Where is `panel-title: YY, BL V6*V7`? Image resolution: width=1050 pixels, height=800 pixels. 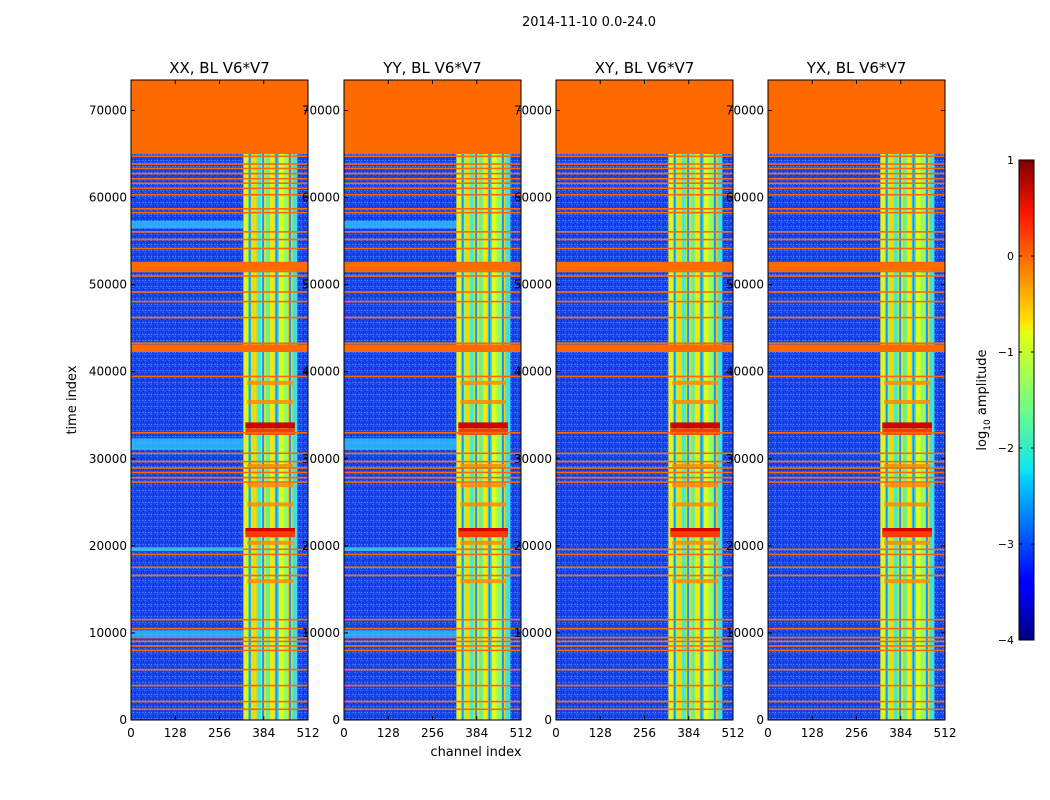
panel-title: YY, BL V6*V7 is located at coordinates (431, 68).